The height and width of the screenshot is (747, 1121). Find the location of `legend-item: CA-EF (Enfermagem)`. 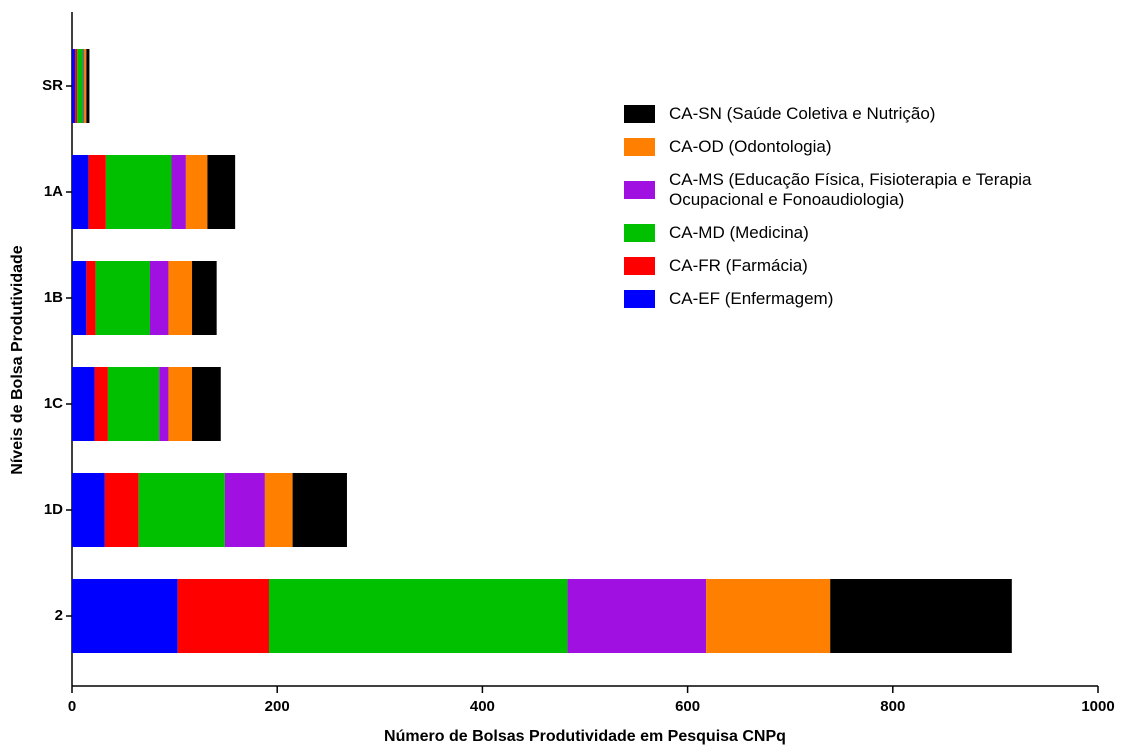

legend-item: CA-EF (Enfermagem) is located at coordinates (836, 299).